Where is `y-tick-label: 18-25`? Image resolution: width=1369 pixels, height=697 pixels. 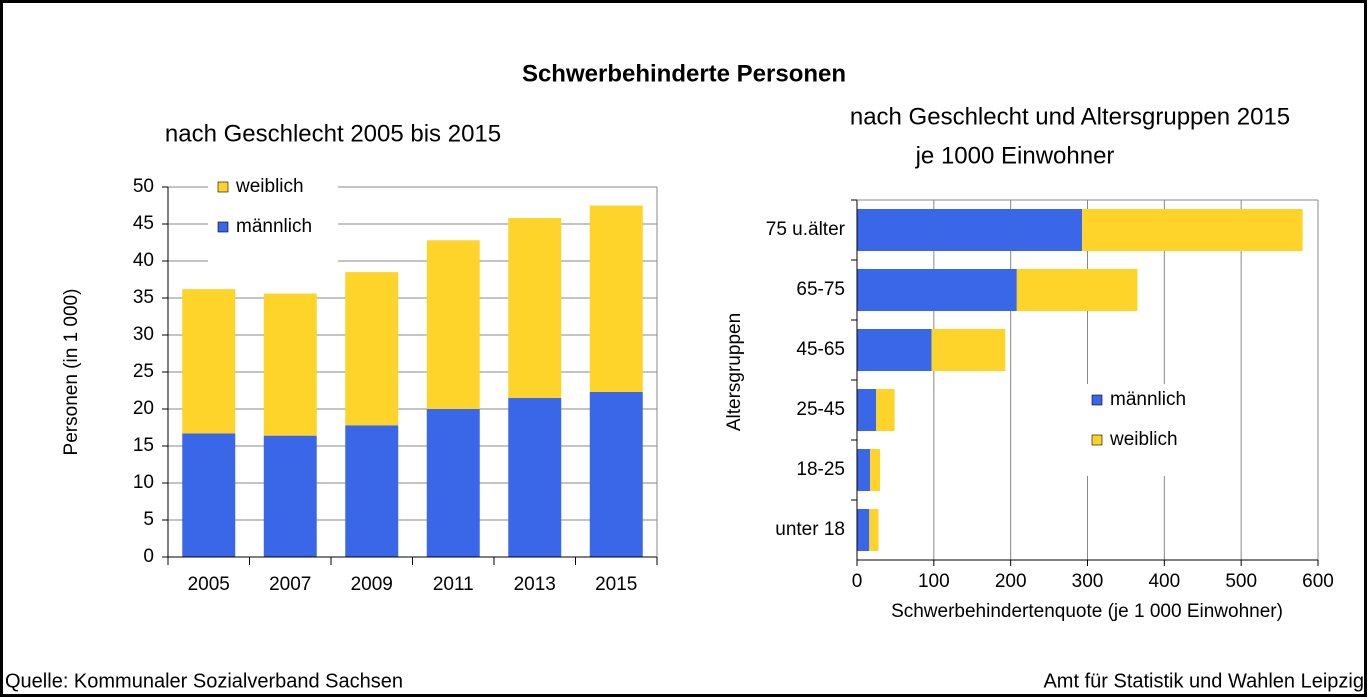 y-tick-label: 18-25 is located at coordinates (820, 469).